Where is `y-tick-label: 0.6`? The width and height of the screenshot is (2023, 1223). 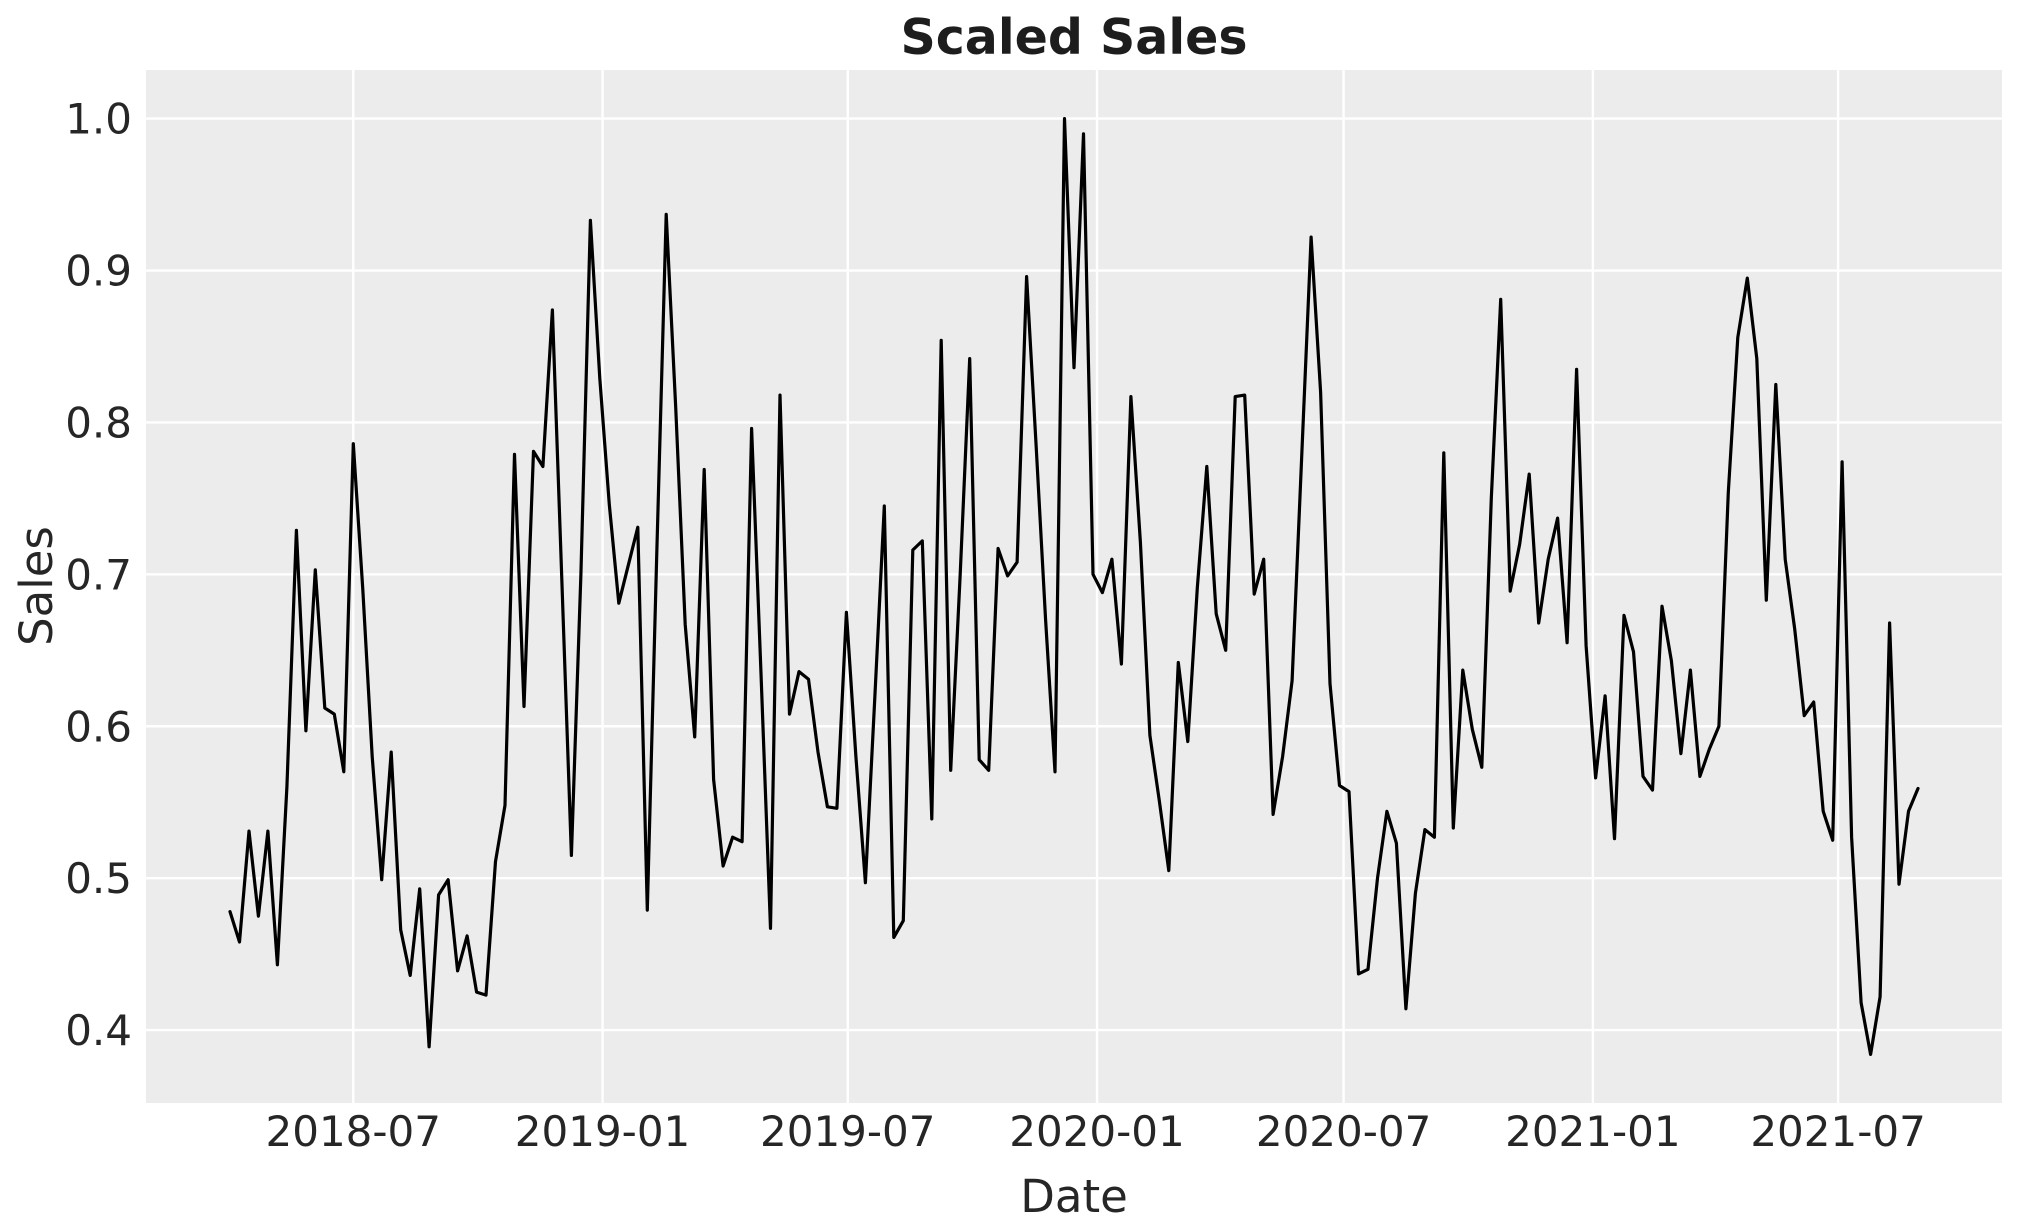
y-tick-label: 0.6 is located at coordinates (98, 726).